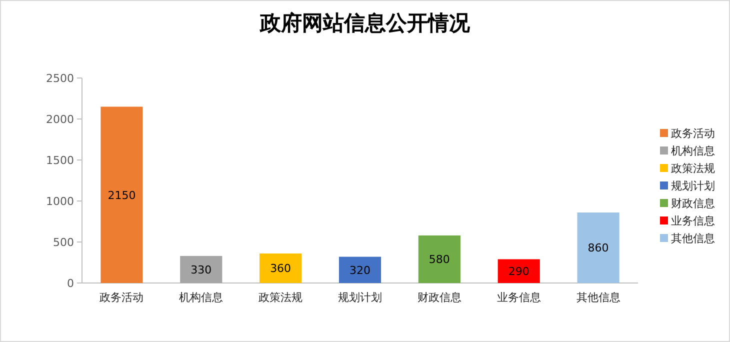  I want to click on data-label: 2150, so click(122, 195).